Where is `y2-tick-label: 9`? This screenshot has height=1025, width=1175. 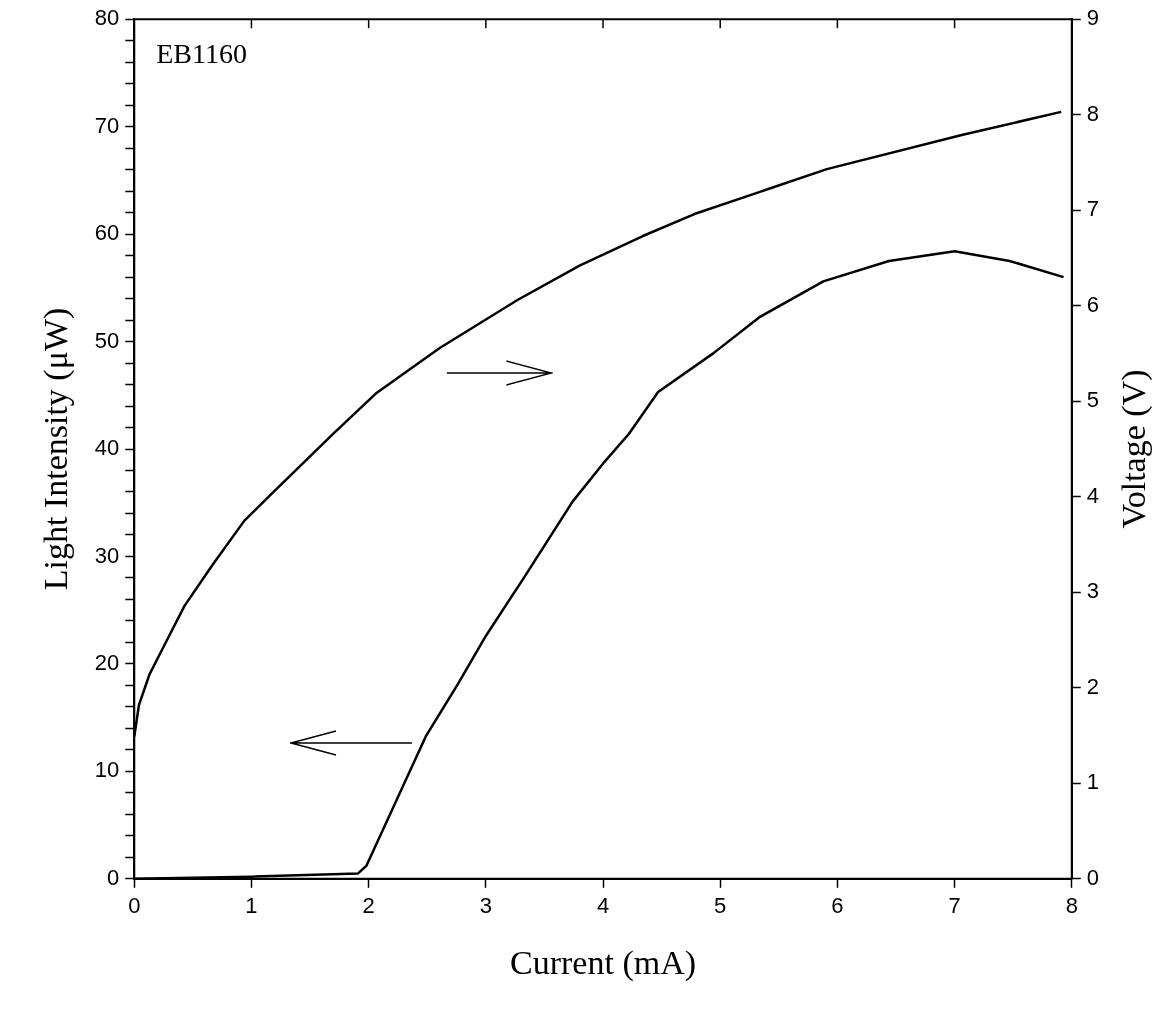
y2-tick-label: 9 is located at coordinates (1093, 18).